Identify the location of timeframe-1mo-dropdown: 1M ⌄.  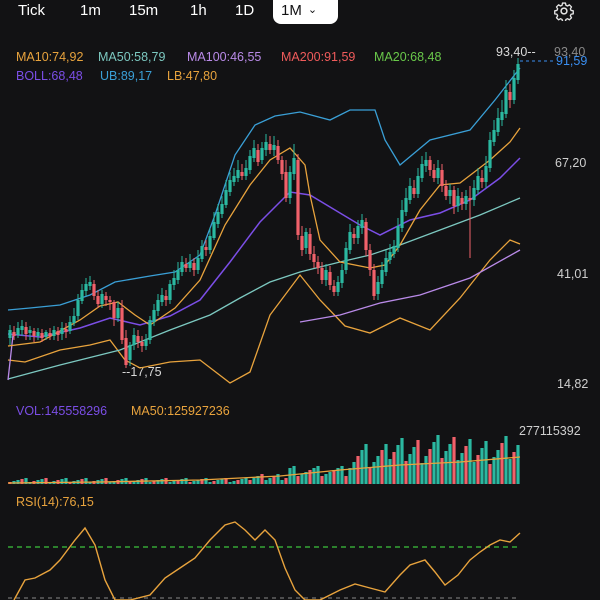
(305, 12).